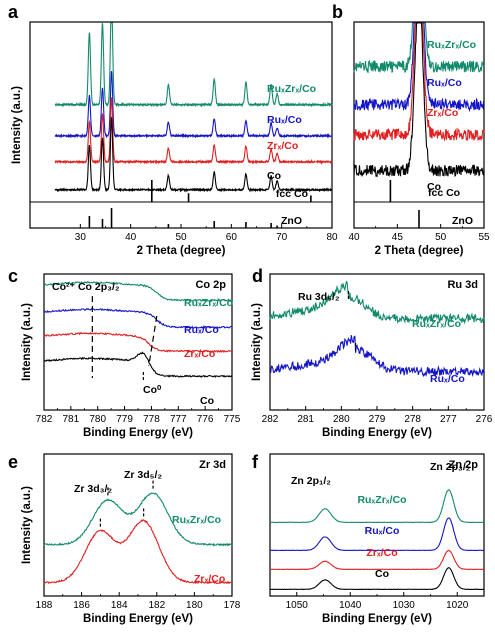 The width and height of the screenshot is (495, 639). I want to click on x-tick-label: 780, so click(97, 419).